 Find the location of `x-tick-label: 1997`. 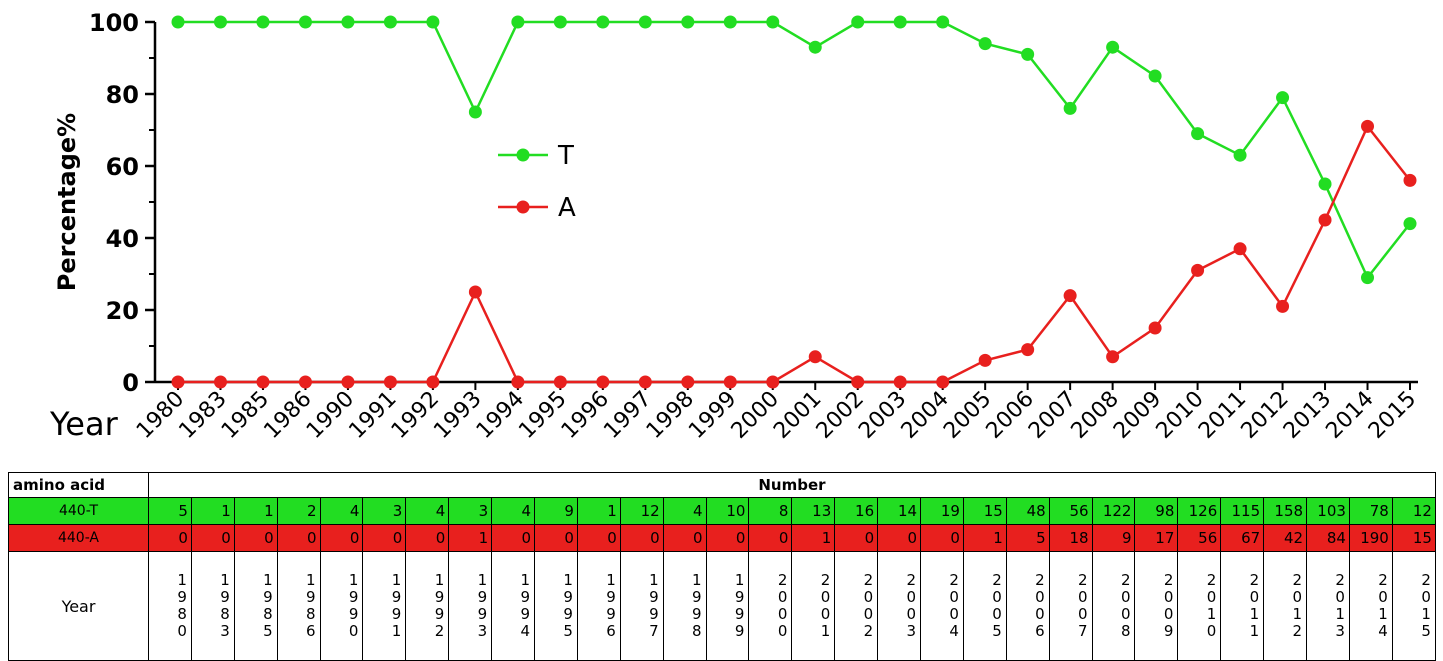

x-tick-label: 1997 is located at coordinates (627, 415).